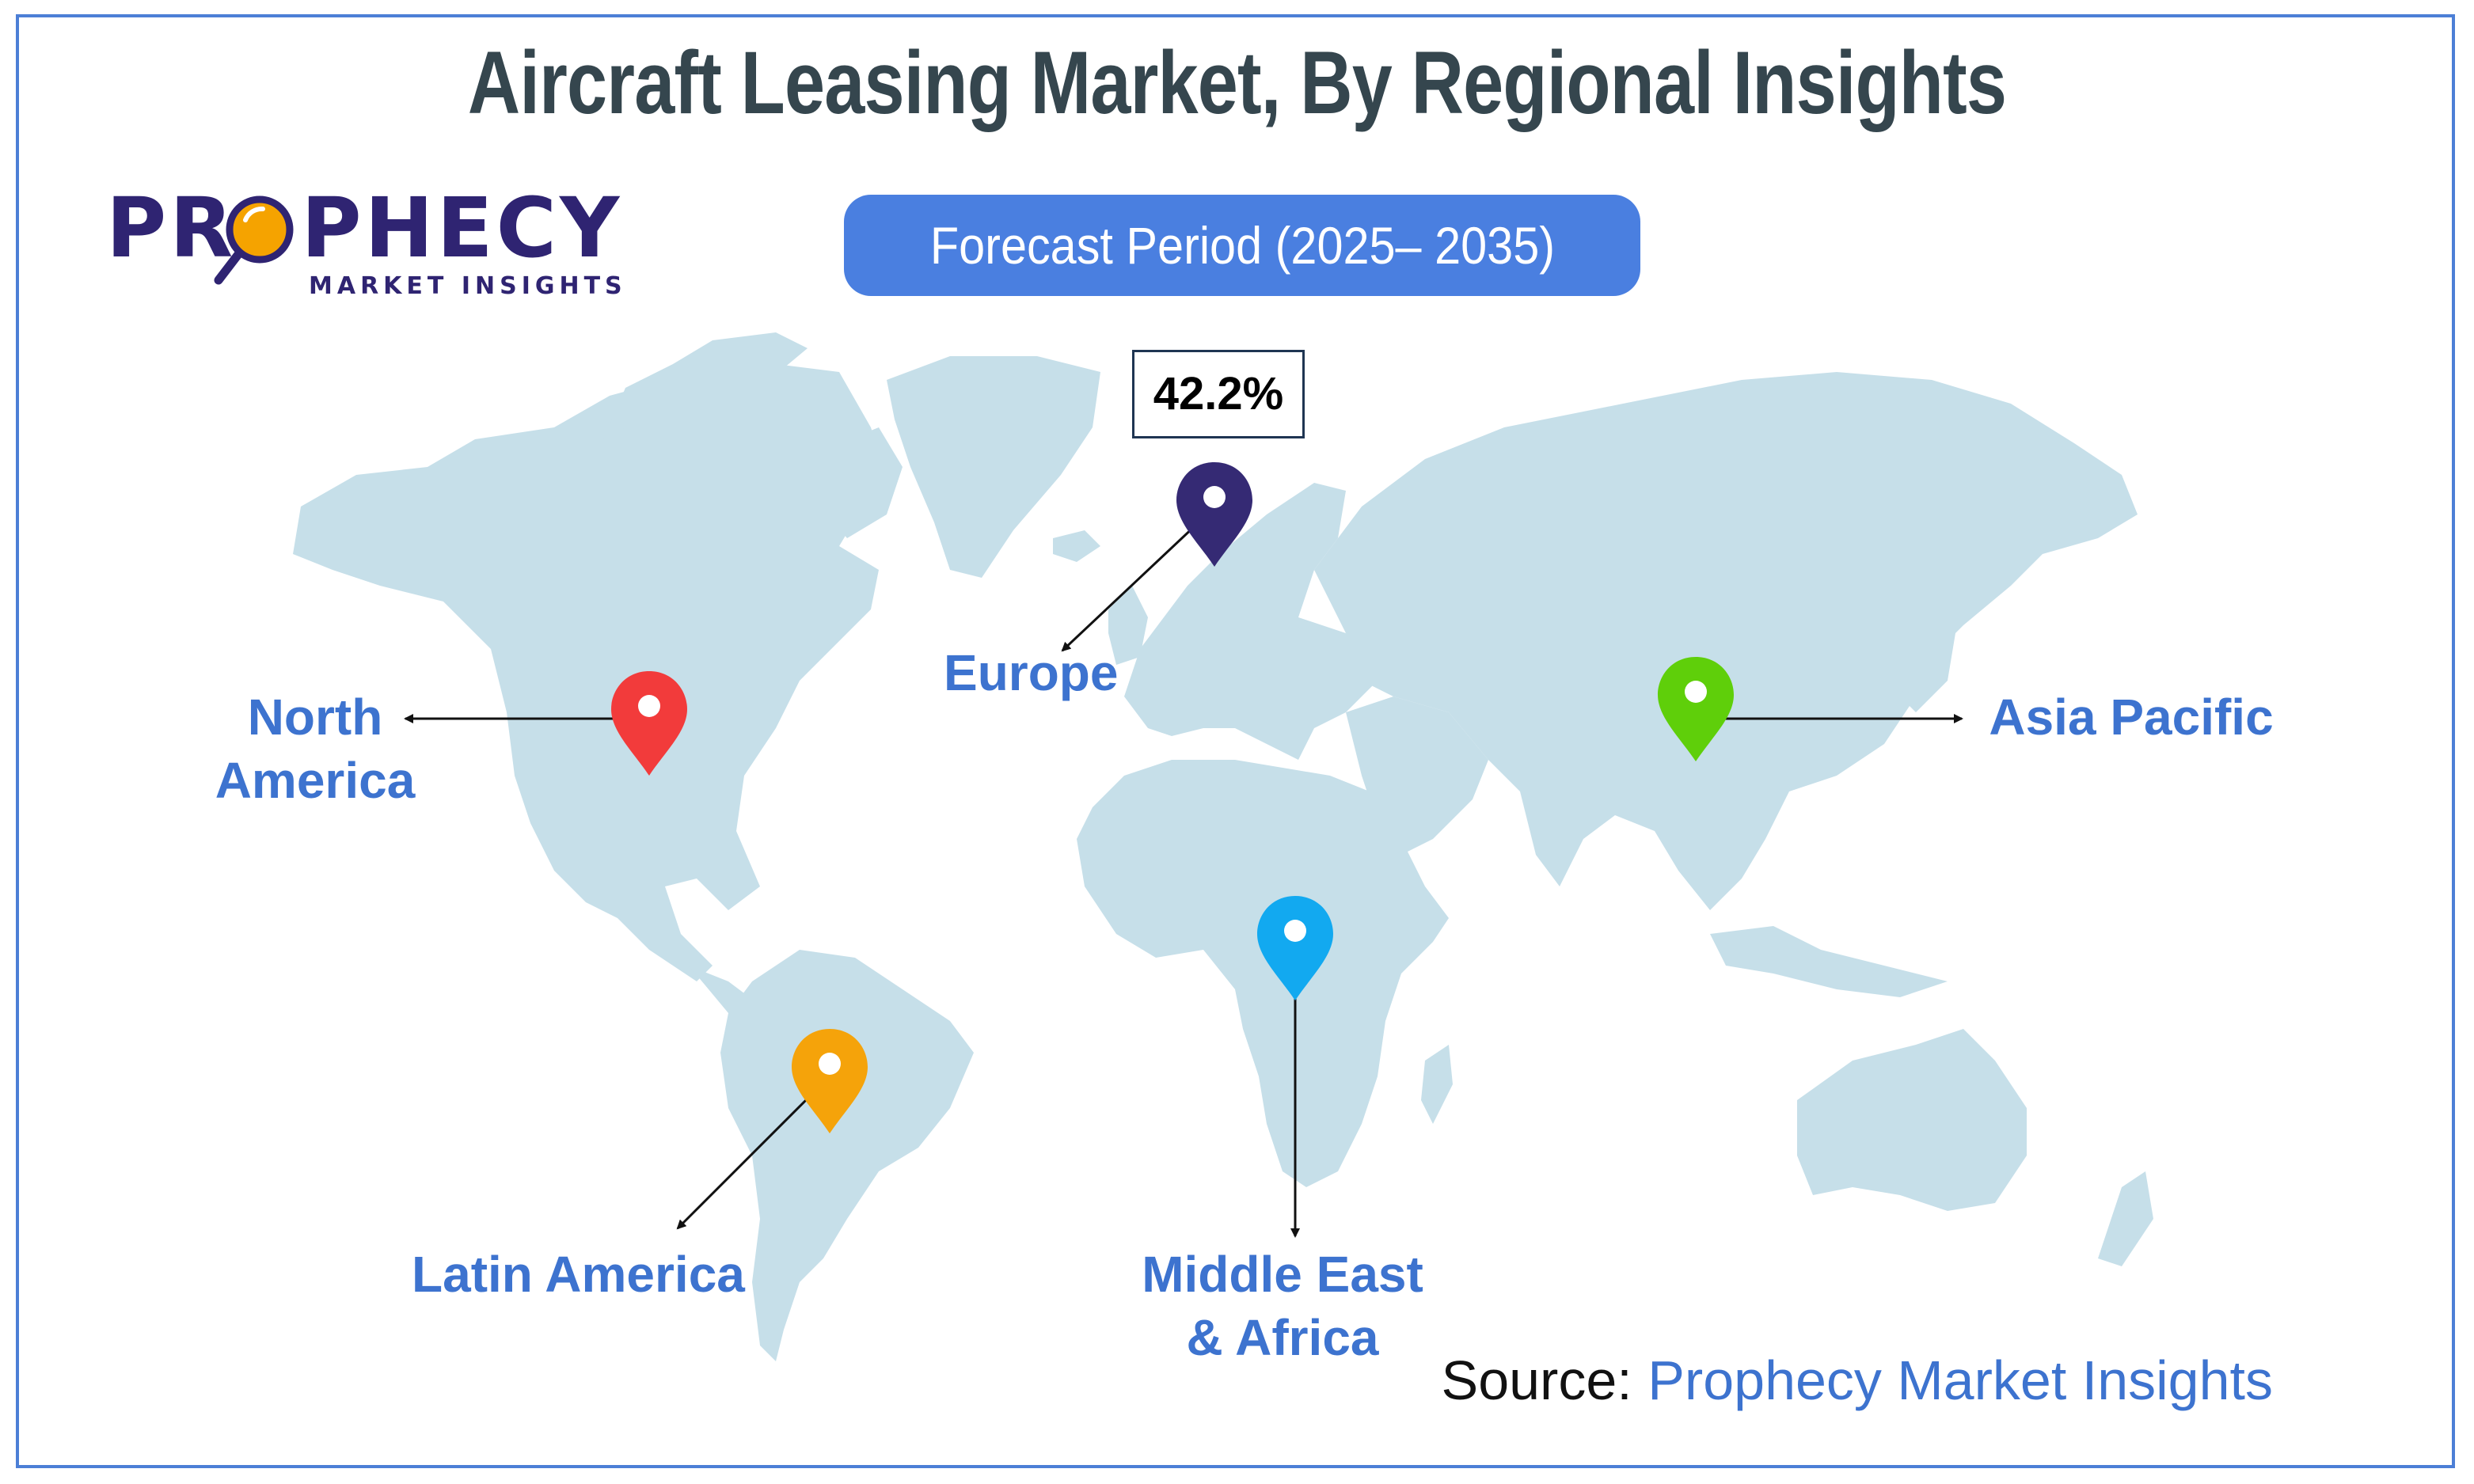 The width and height of the screenshot is (2474, 1484). I want to click on arctic-islands, so click(705, 387).